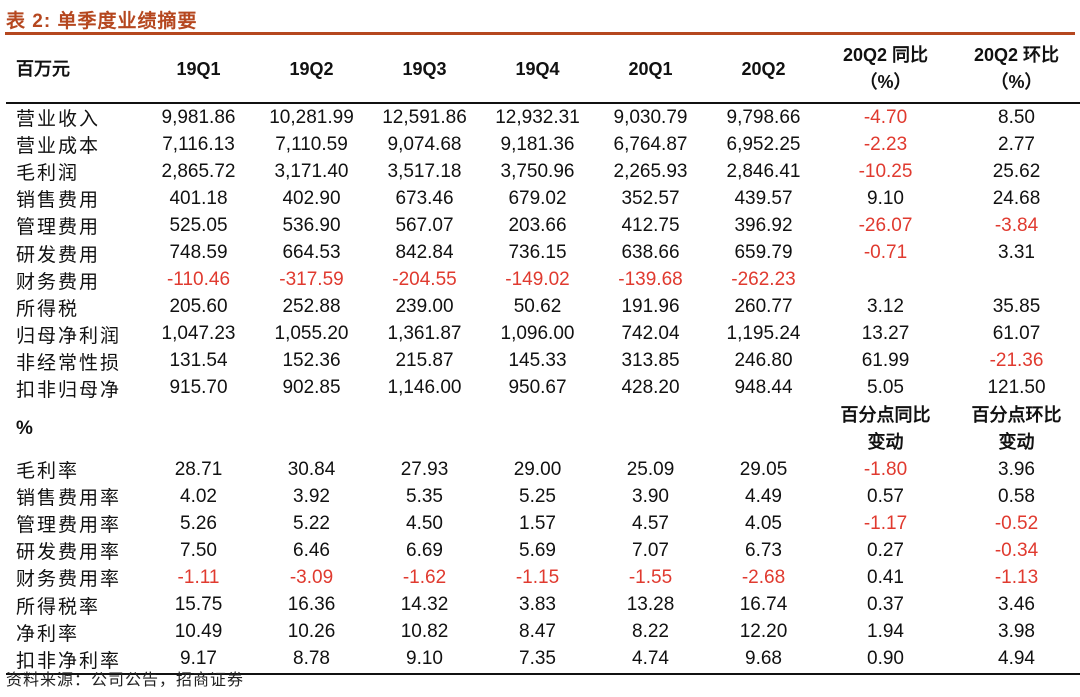 This screenshot has height=697, width=1080. Describe the element at coordinates (424, 70) in the screenshot. I see `period-header: 19Q3` at that location.